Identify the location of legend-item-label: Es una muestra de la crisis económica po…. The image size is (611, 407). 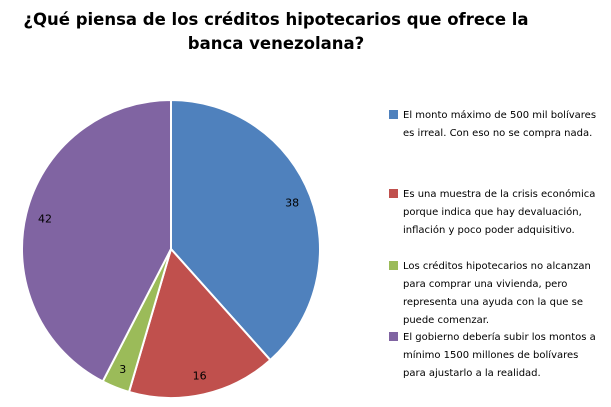
(499, 212).